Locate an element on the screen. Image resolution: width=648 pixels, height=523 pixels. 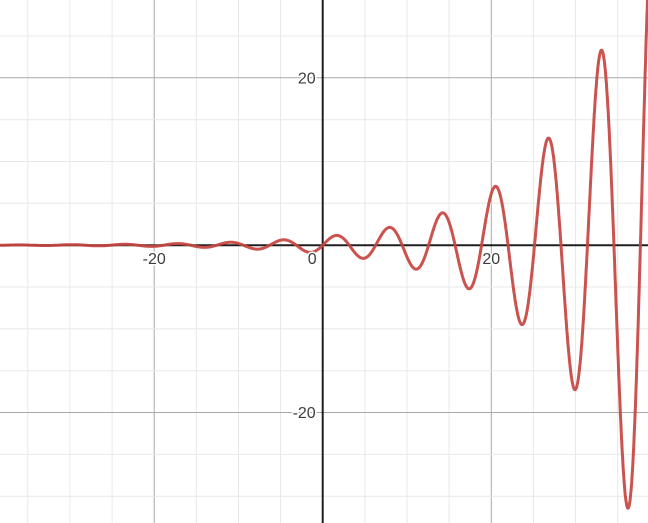
x-axis-tick-label: -20 is located at coordinates (154, 259).